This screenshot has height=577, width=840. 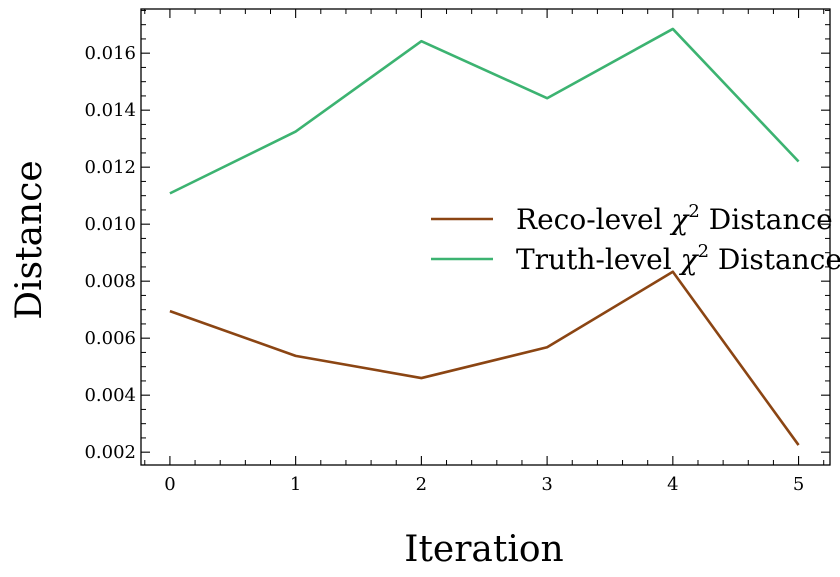 I want to click on y-axis-title: Distance, so click(x=29, y=239).